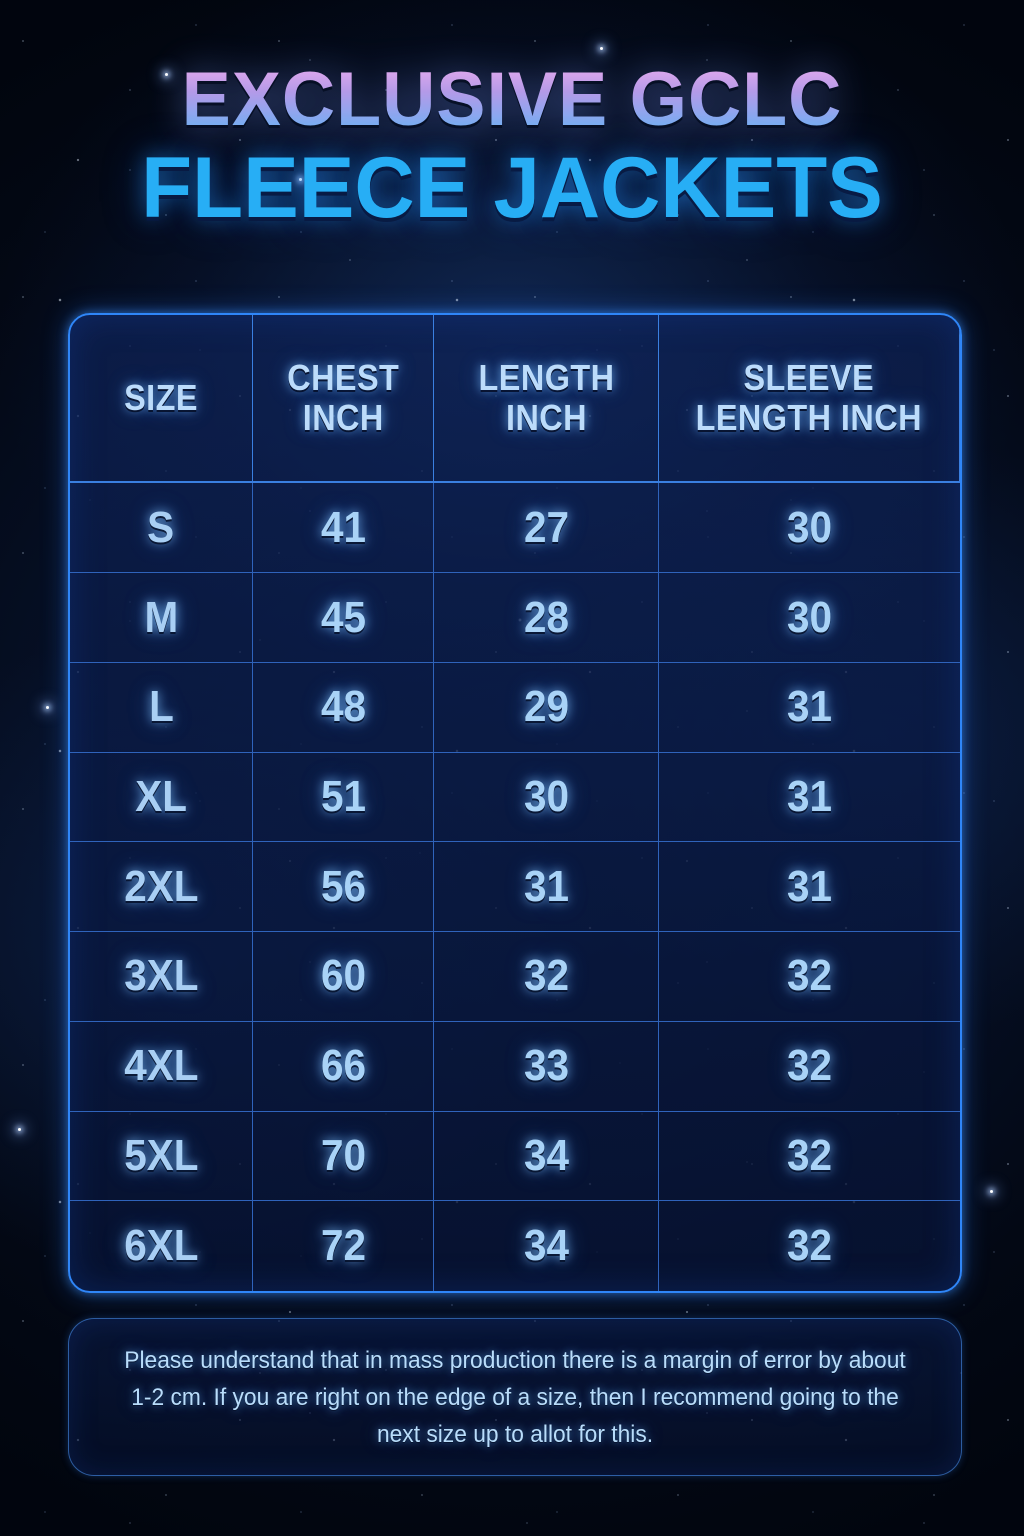 This screenshot has width=1024, height=1536. I want to click on cell-size-value: XL, so click(161, 796).